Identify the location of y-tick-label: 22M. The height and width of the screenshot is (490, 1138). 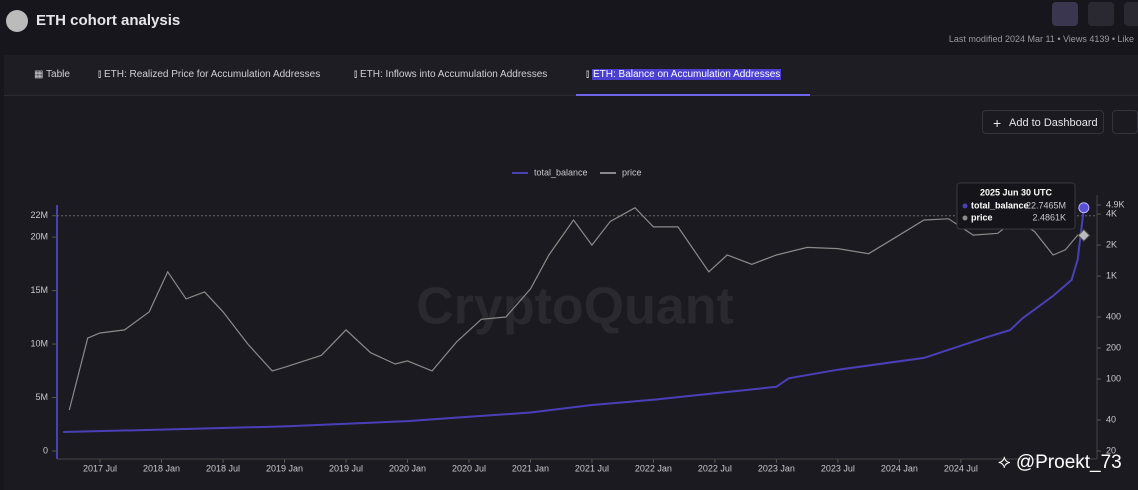
(39, 215).